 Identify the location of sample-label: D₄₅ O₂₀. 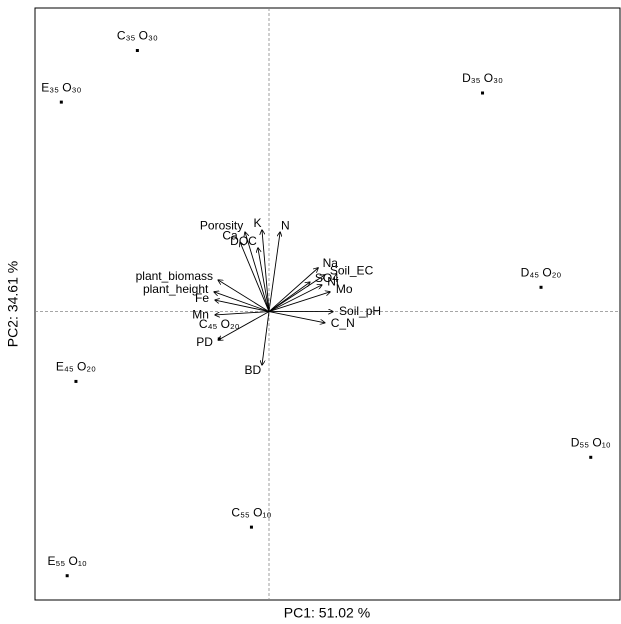
(541, 272).